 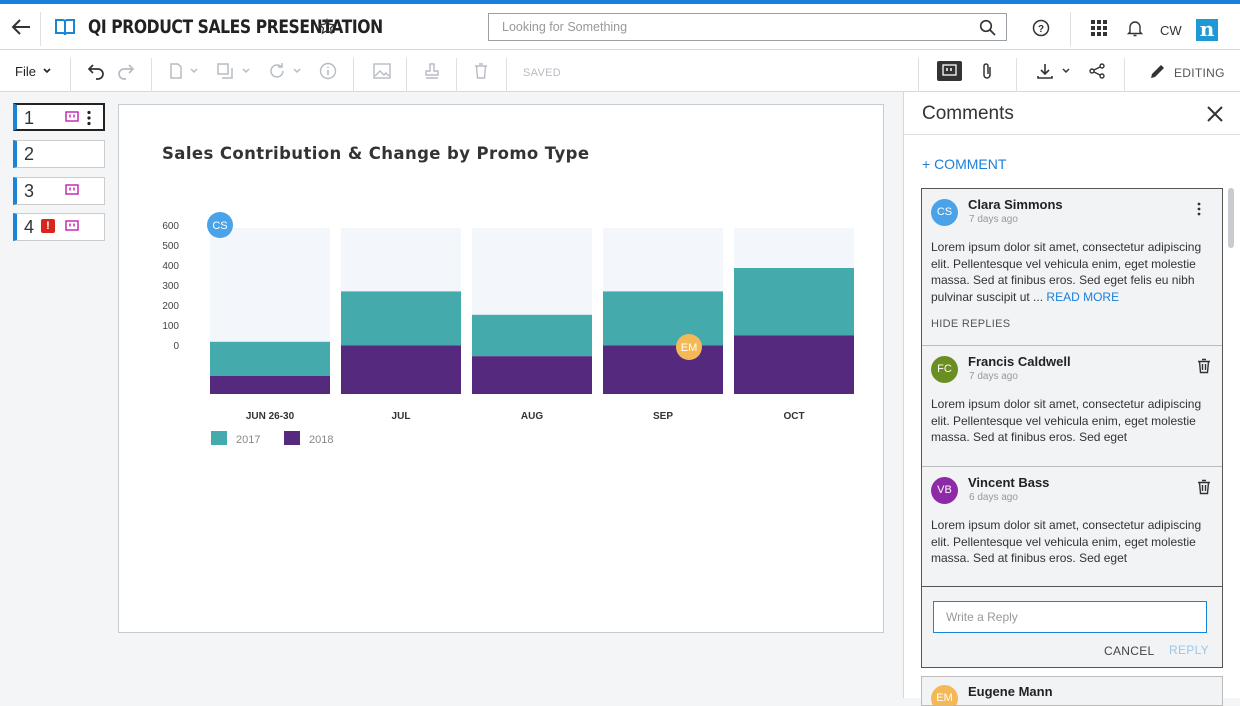 What do you see at coordinates (1097, 71) in the screenshot?
I see `share-icon` at bounding box center [1097, 71].